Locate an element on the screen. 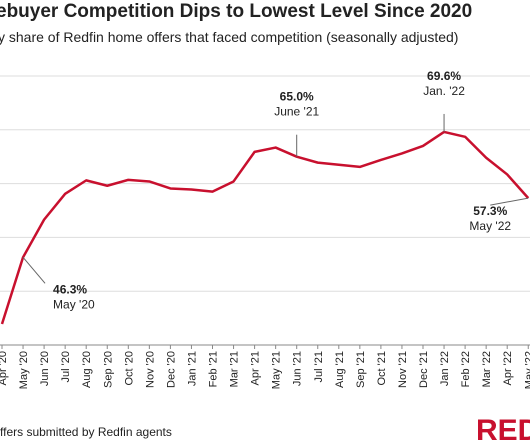 The height and width of the screenshot is (447, 530). logo: REDF is located at coordinates (503, 428).